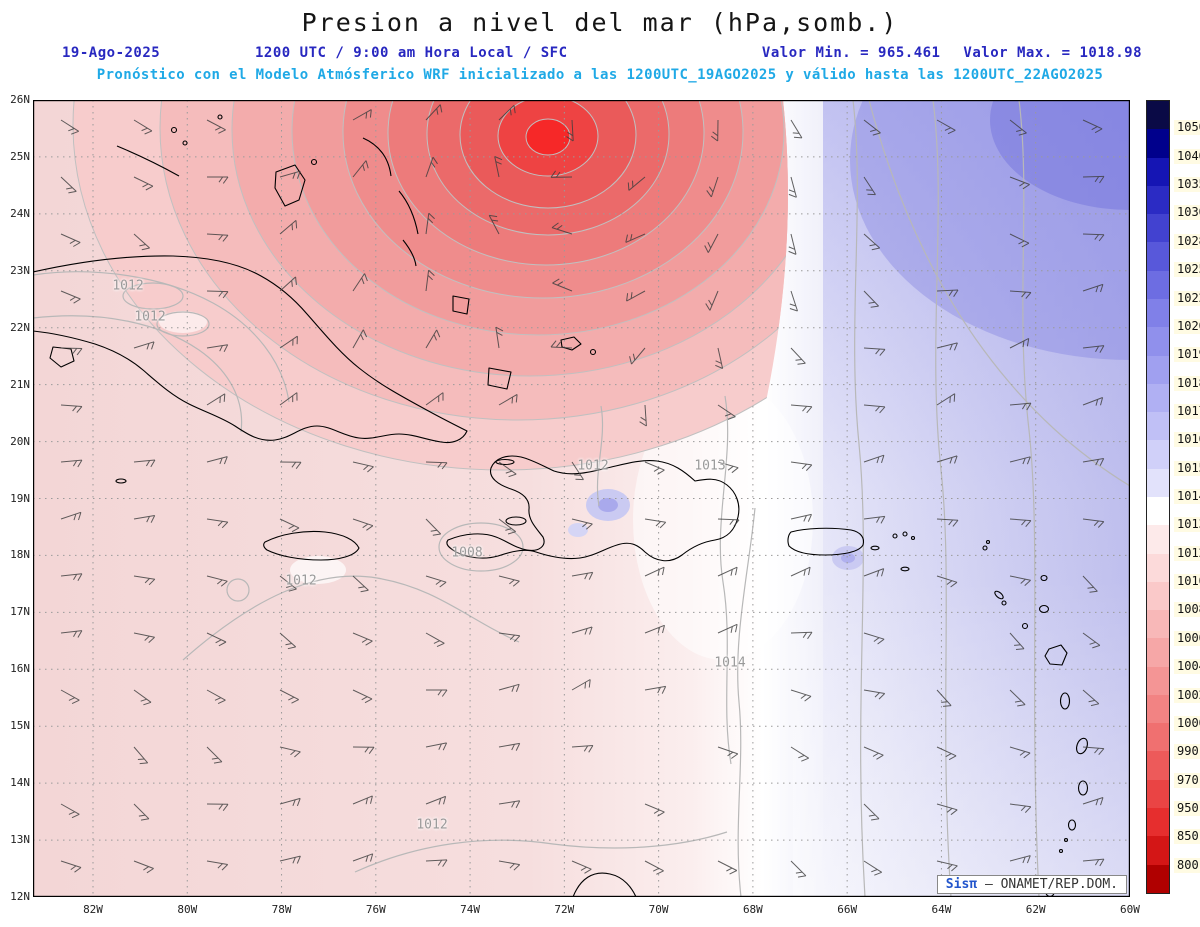  I want to click on lon-label: 82W, so click(93, 909).